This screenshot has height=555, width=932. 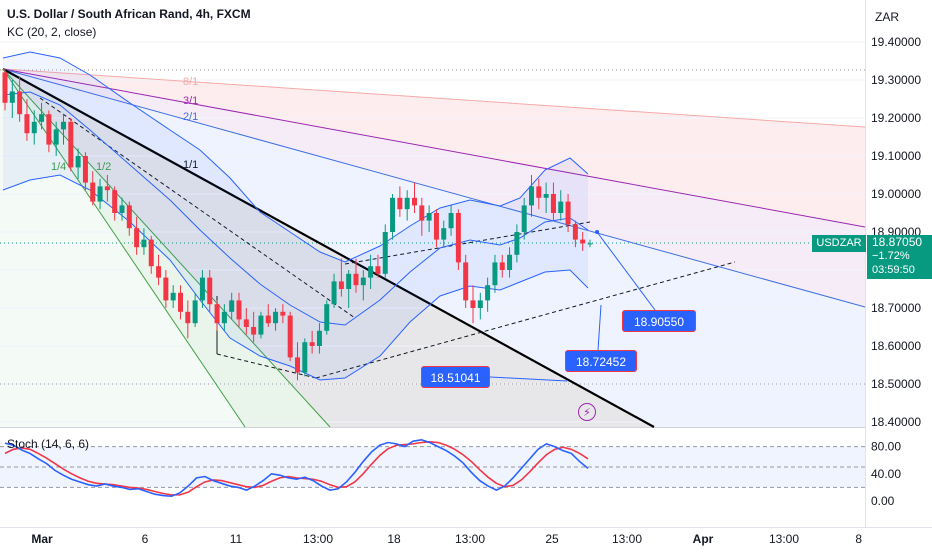 What do you see at coordinates (887, 17) in the screenshot?
I see `currency-label: ZAR` at bounding box center [887, 17].